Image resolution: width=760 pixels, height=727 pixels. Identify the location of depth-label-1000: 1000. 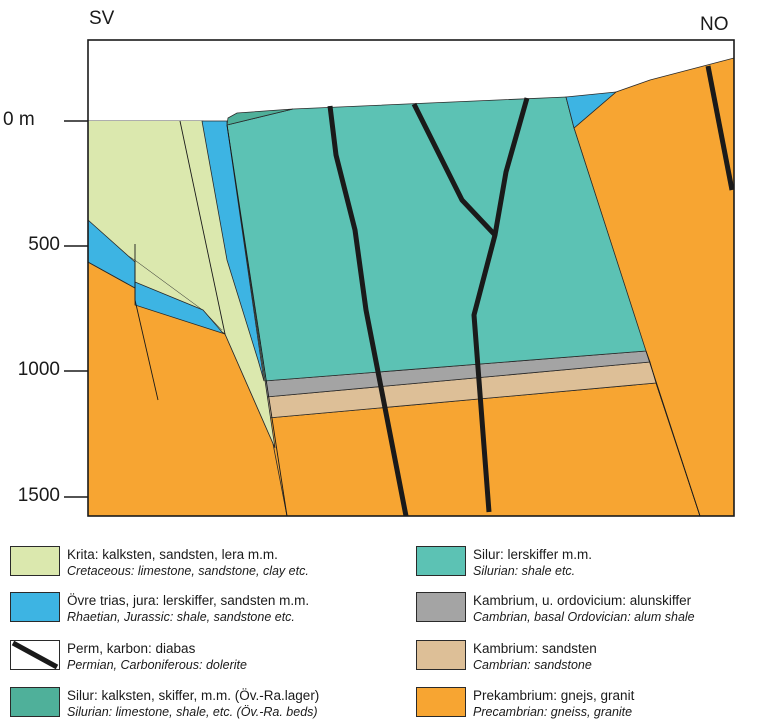
(38, 369).